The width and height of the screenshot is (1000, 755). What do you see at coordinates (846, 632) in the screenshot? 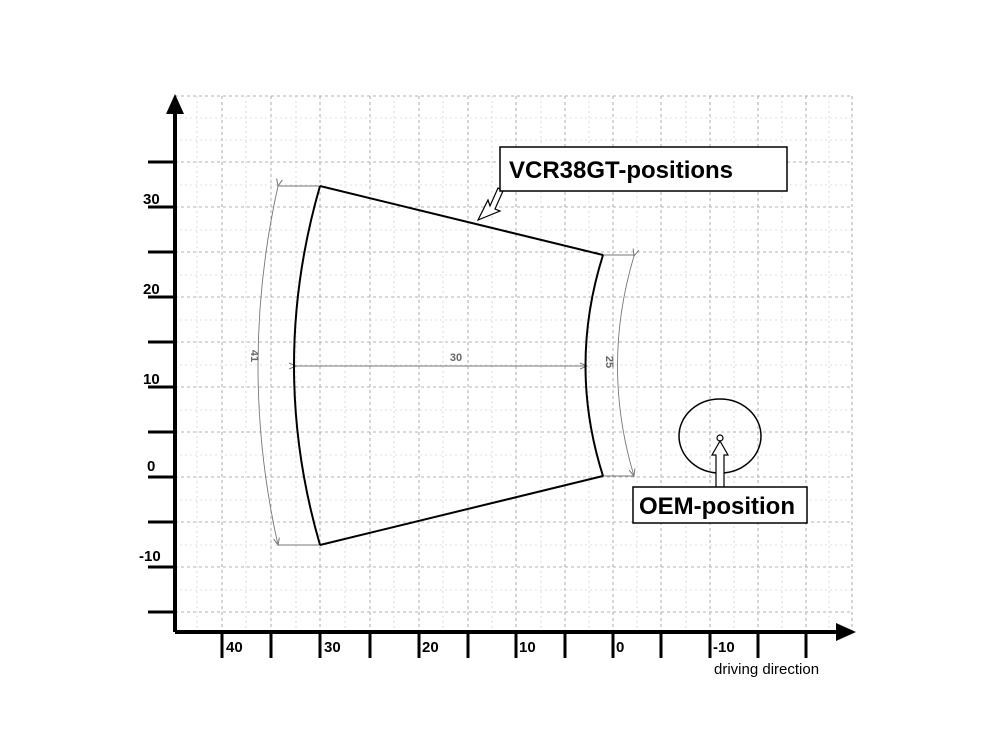
I see `x-axis-arrow` at bounding box center [846, 632].